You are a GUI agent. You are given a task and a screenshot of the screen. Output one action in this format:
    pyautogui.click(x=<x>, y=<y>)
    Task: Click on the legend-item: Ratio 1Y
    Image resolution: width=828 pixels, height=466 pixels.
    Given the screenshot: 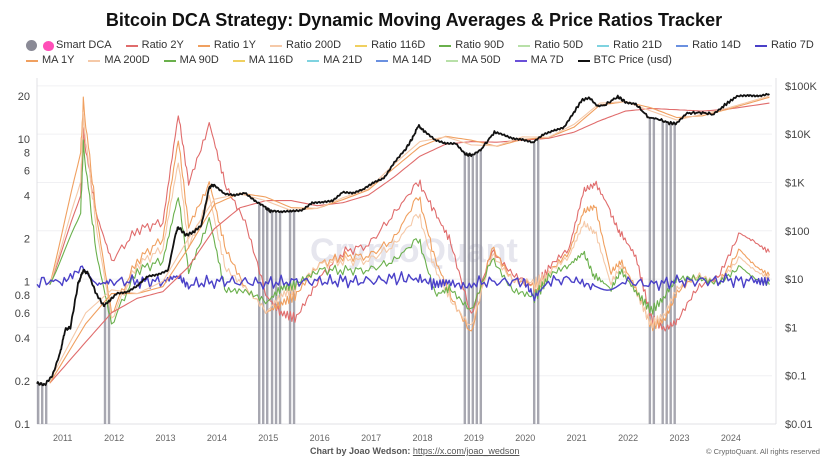 What is the action you would take?
    pyautogui.click(x=227, y=45)
    